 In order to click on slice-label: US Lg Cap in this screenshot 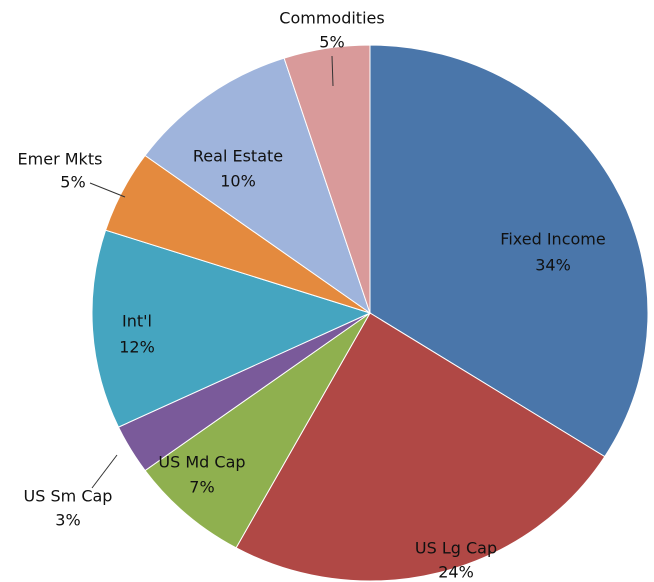, I will do `click(456, 548)`.